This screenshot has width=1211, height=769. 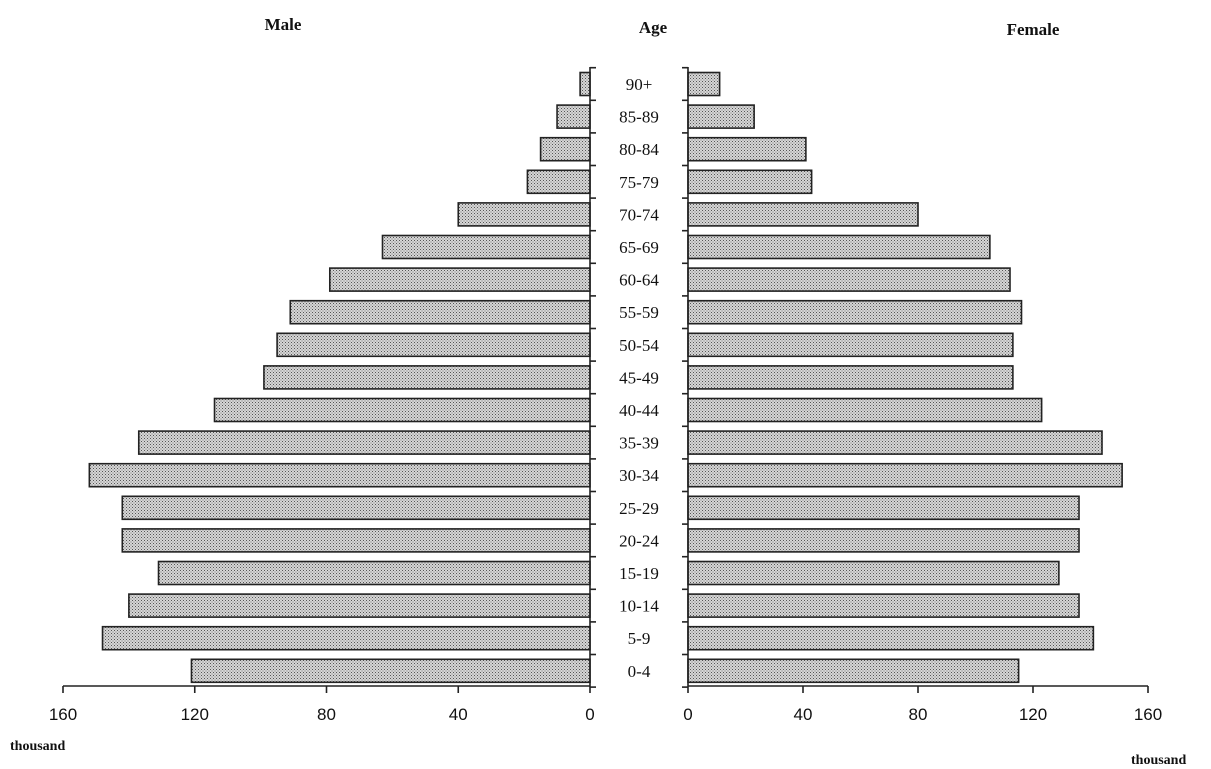 I want to click on age-label-15-19: 15-19, so click(x=639, y=573).